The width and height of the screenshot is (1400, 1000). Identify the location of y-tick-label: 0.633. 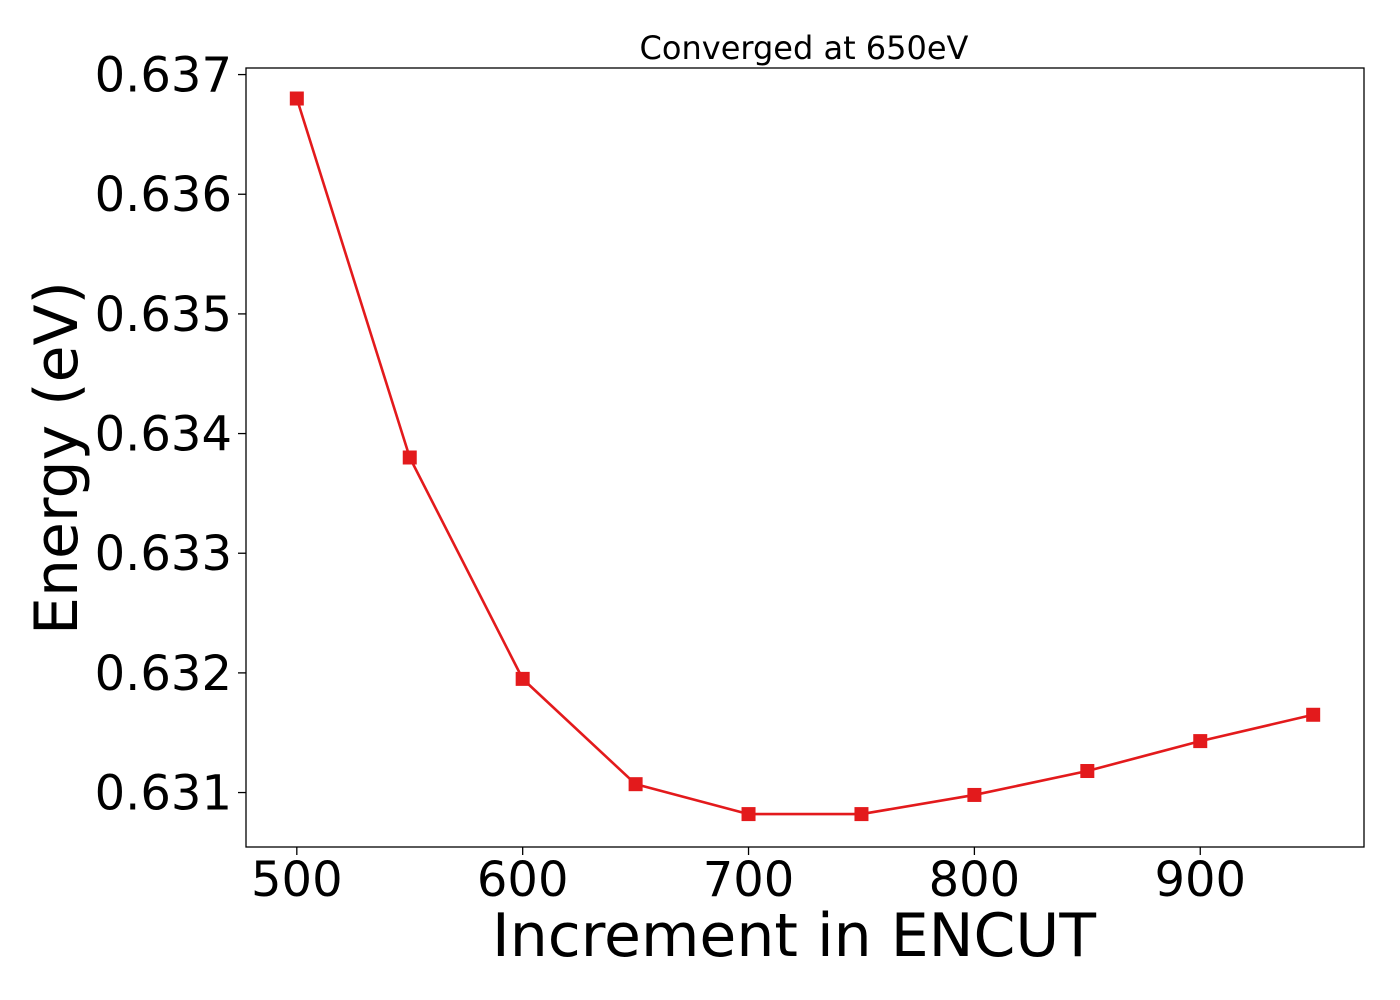
(163, 554).